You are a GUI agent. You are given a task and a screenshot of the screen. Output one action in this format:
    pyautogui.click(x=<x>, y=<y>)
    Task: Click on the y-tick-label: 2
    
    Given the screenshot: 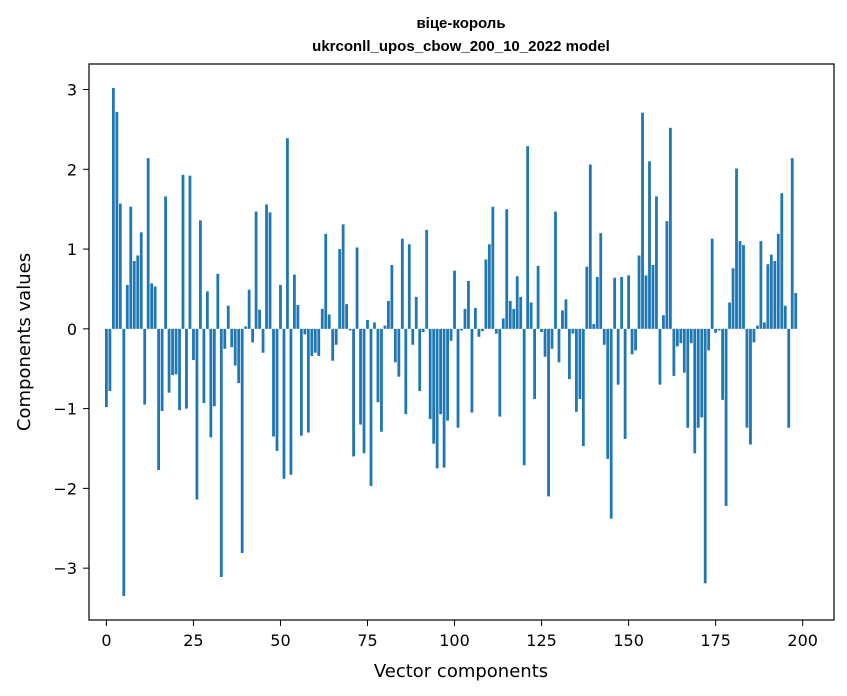 What is the action you would take?
    pyautogui.click(x=72, y=169)
    